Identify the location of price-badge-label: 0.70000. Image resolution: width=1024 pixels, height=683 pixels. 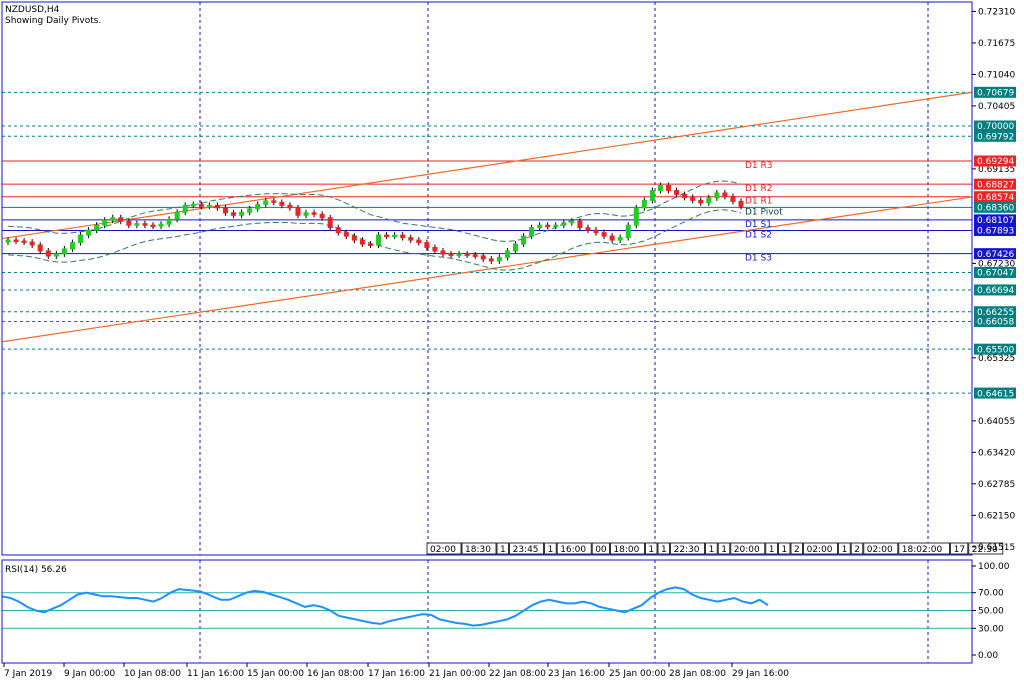
(995, 127).